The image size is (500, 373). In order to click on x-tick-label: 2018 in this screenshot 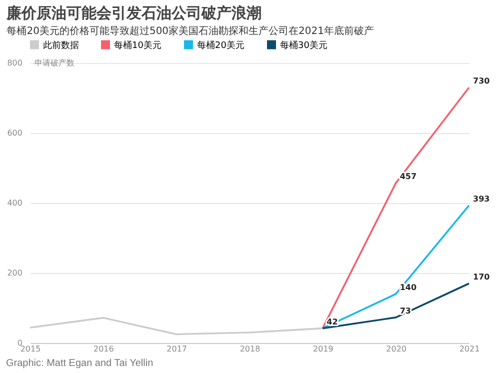, I will do `click(250, 349)`.